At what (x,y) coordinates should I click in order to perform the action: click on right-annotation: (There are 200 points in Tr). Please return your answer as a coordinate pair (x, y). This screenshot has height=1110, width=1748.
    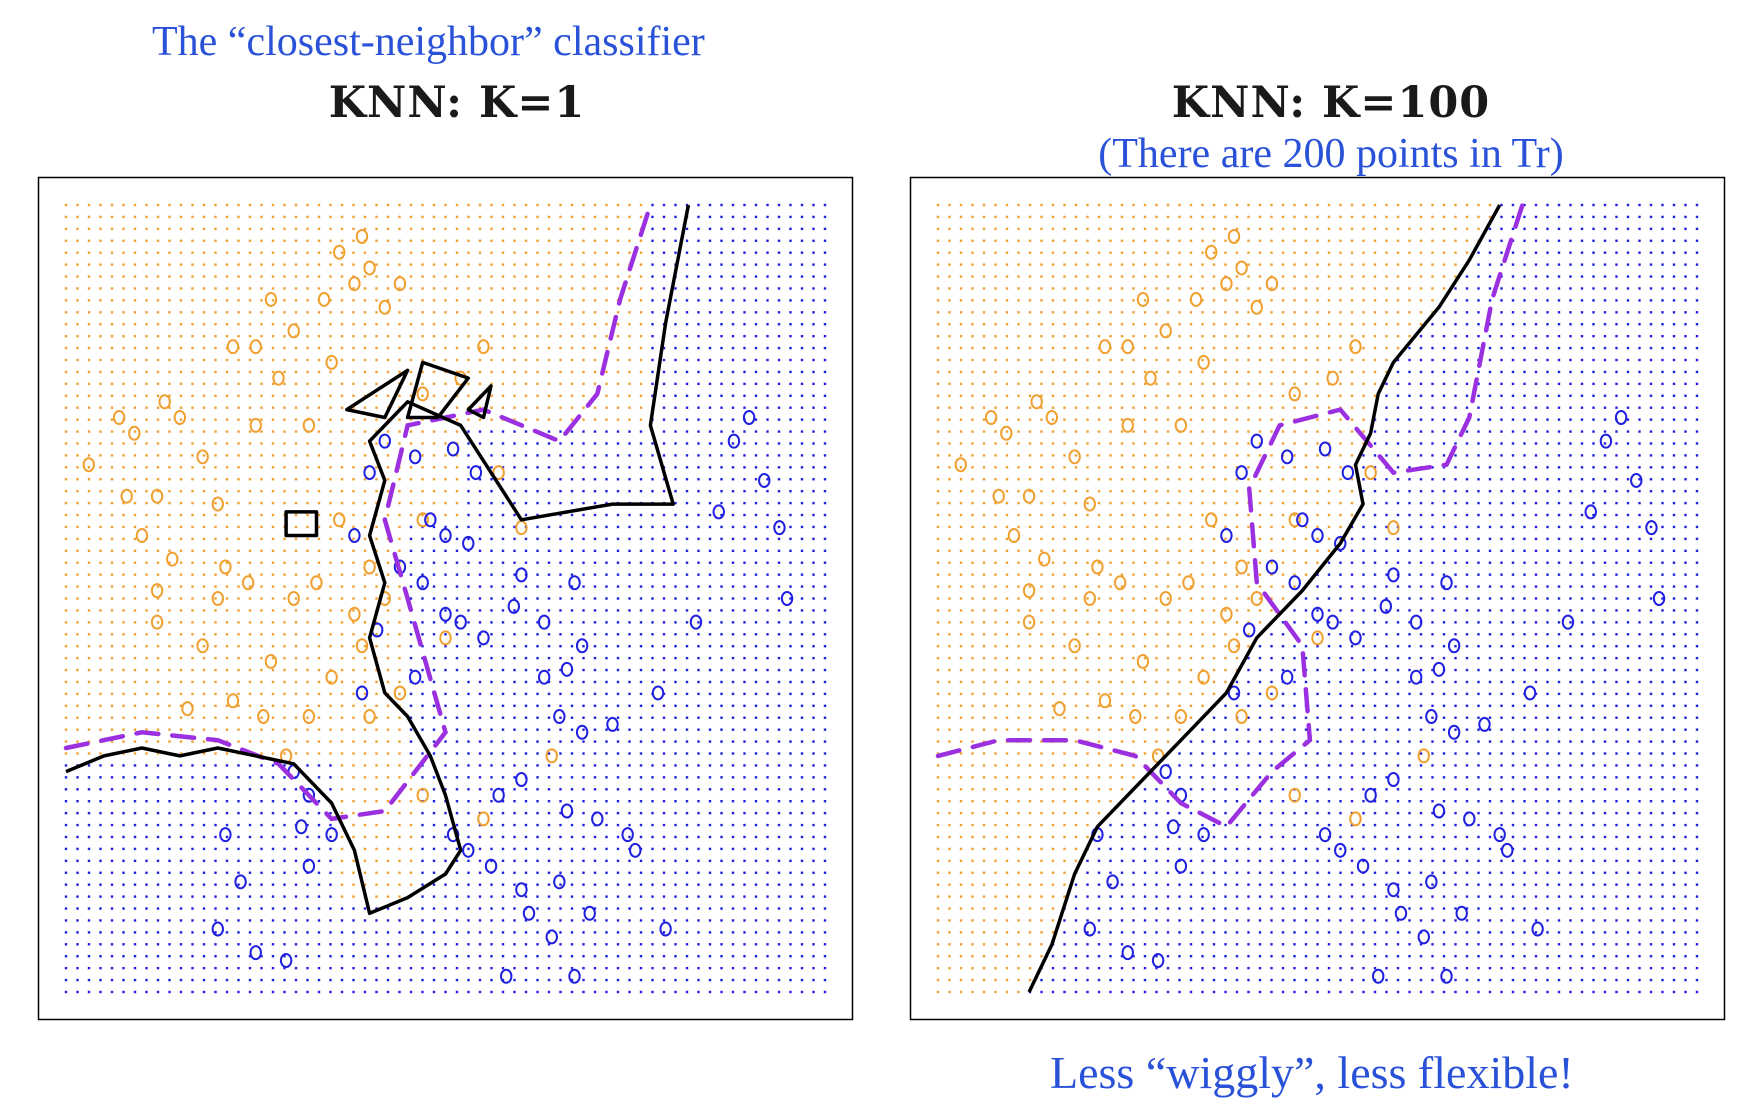
    Looking at the image, I should click on (1331, 154).